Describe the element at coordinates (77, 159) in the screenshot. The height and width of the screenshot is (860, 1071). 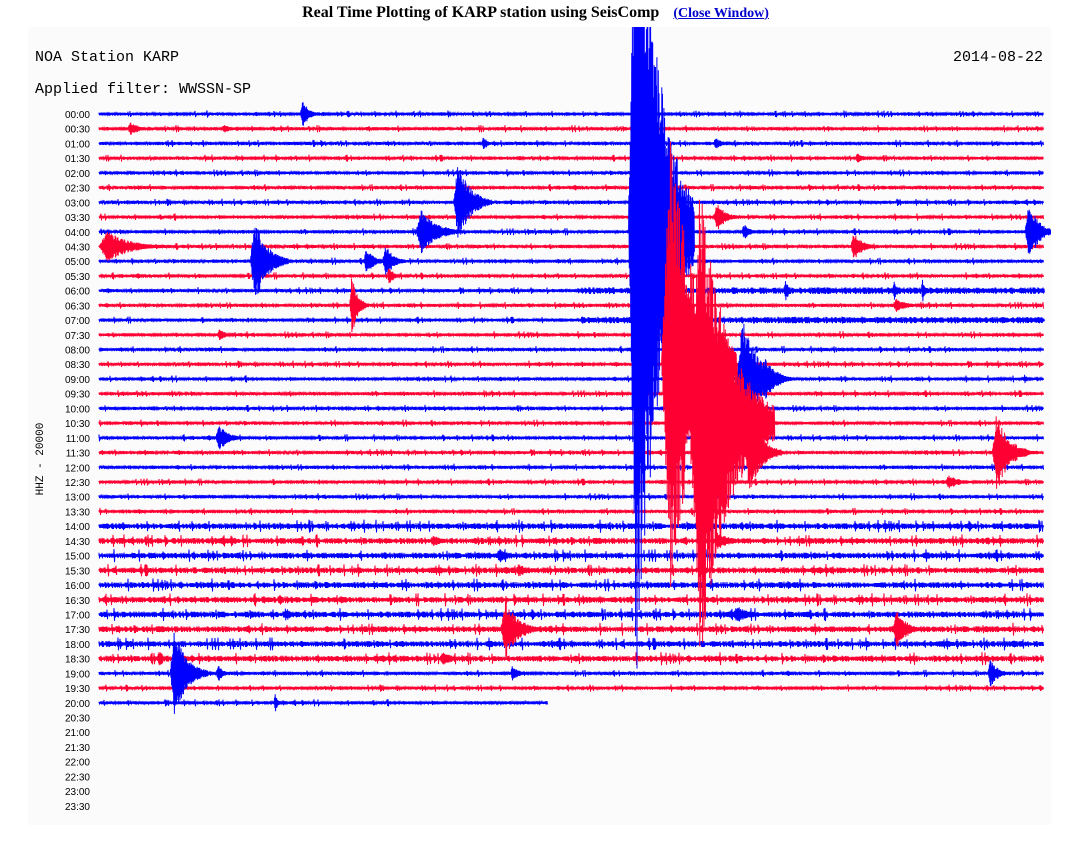
I see `row-label-3: 01:30` at that location.